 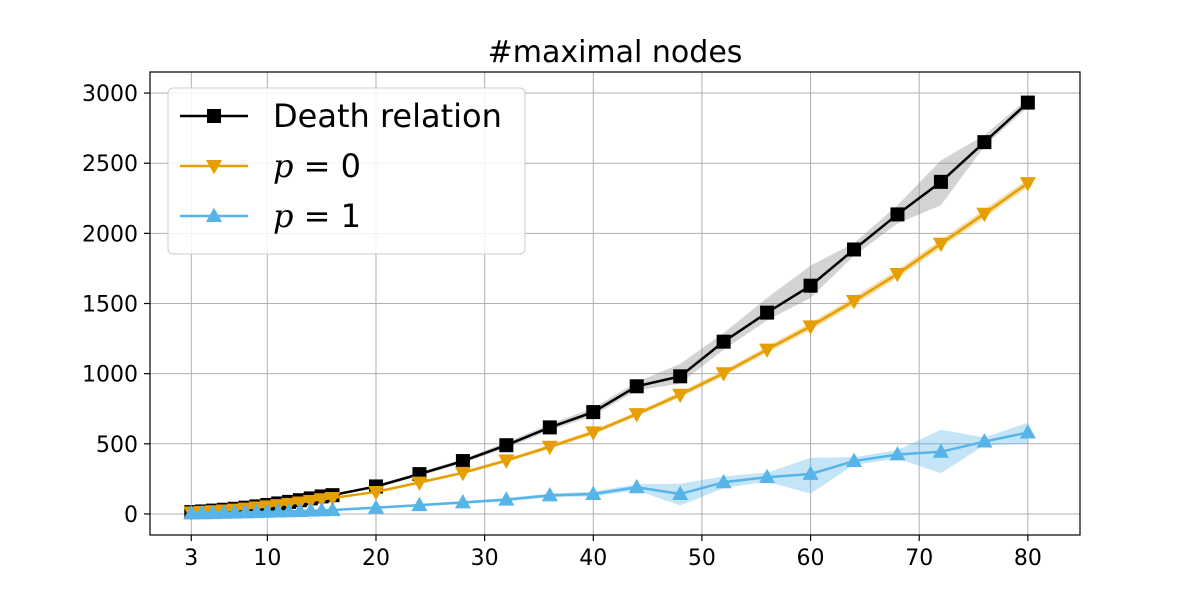 What do you see at coordinates (327, 166) in the screenshot?
I see `legend-math-value: = 0` at bounding box center [327, 166].